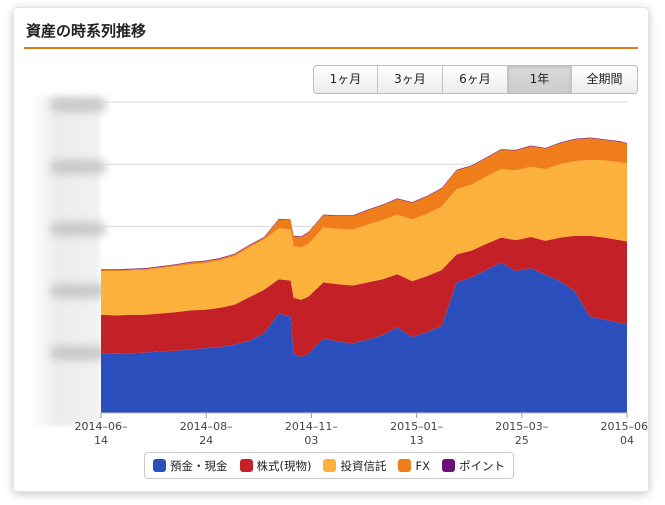 This screenshot has height=505, width=665. I want to click on y-axis-labels-blurred, so click(68, 261).